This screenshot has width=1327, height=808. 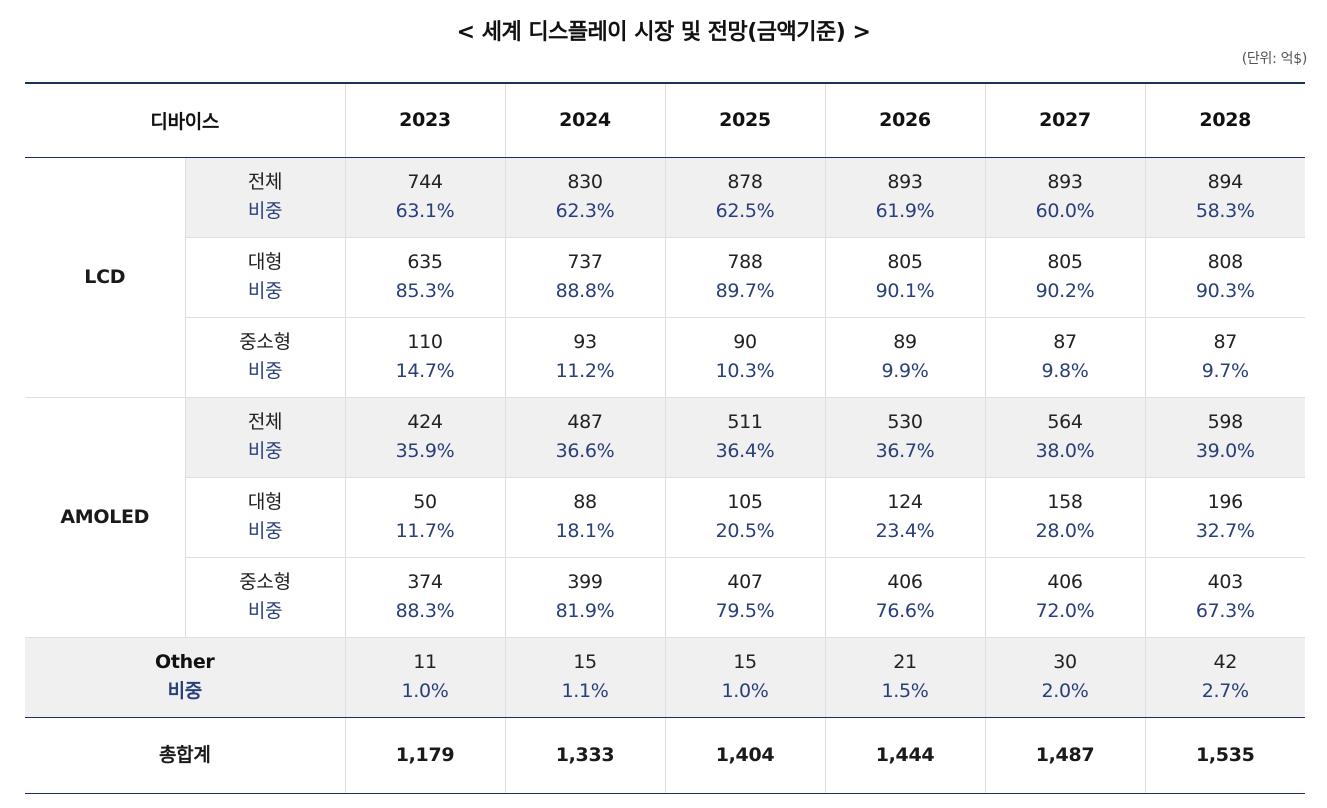 What do you see at coordinates (585, 517) in the screenshot?
I see `value-cell: 88 18.1%` at bounding box center [585, 517].